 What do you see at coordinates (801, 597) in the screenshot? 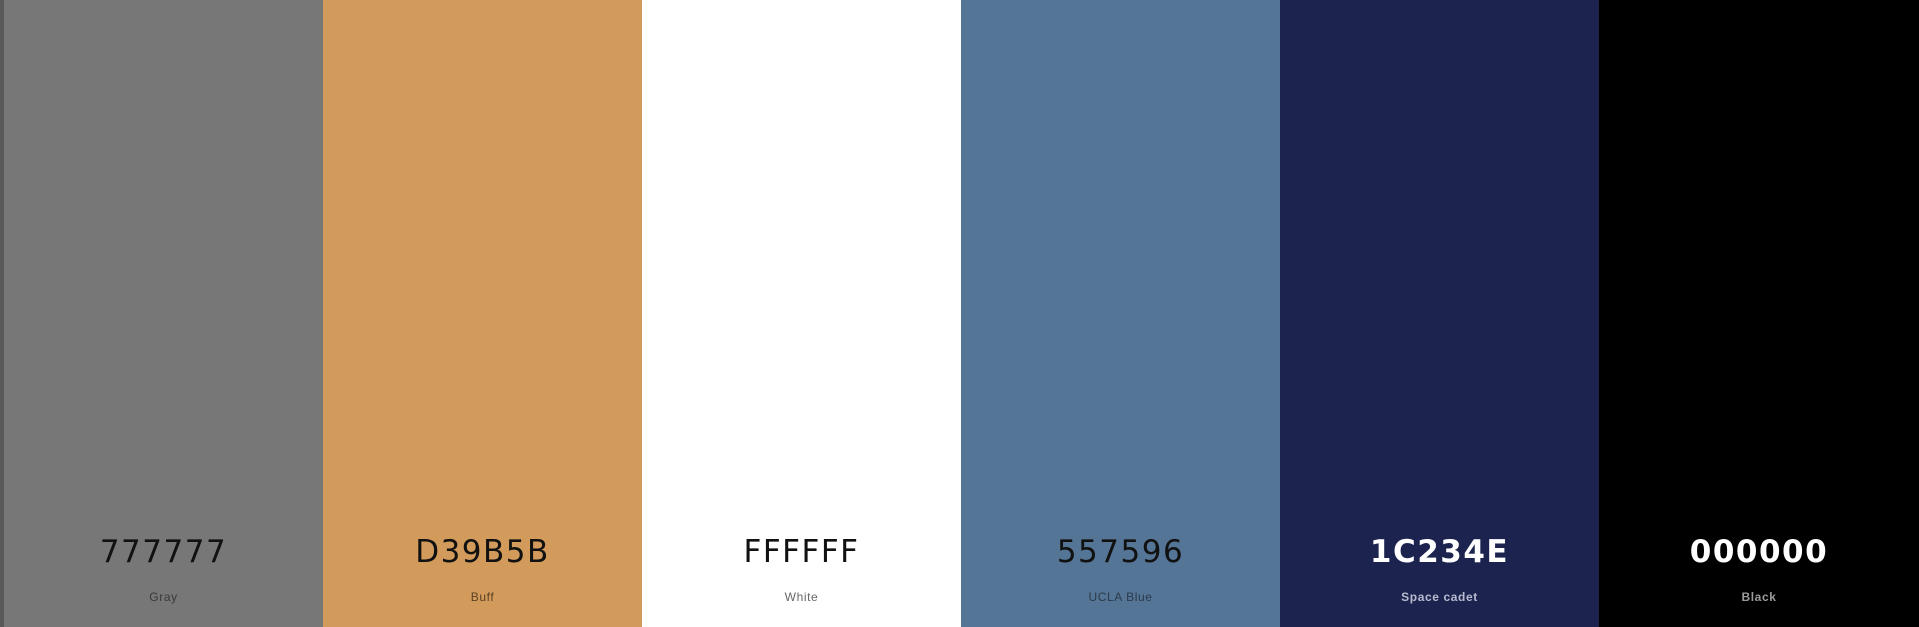
I see `swatch-color-name: White` at bounding box center [801, 597].